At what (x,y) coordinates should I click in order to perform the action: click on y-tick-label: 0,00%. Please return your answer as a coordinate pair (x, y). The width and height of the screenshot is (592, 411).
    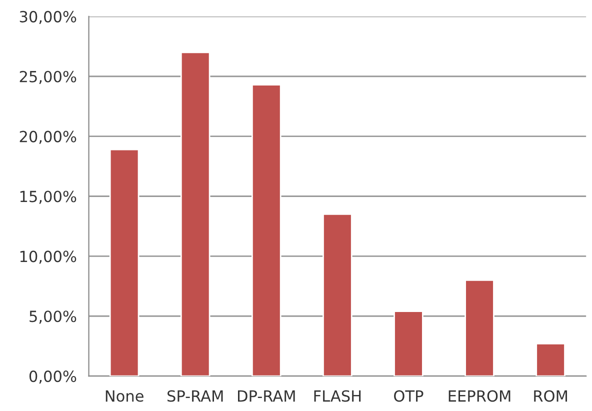
    Looking at the image, I should click on (52, 377).